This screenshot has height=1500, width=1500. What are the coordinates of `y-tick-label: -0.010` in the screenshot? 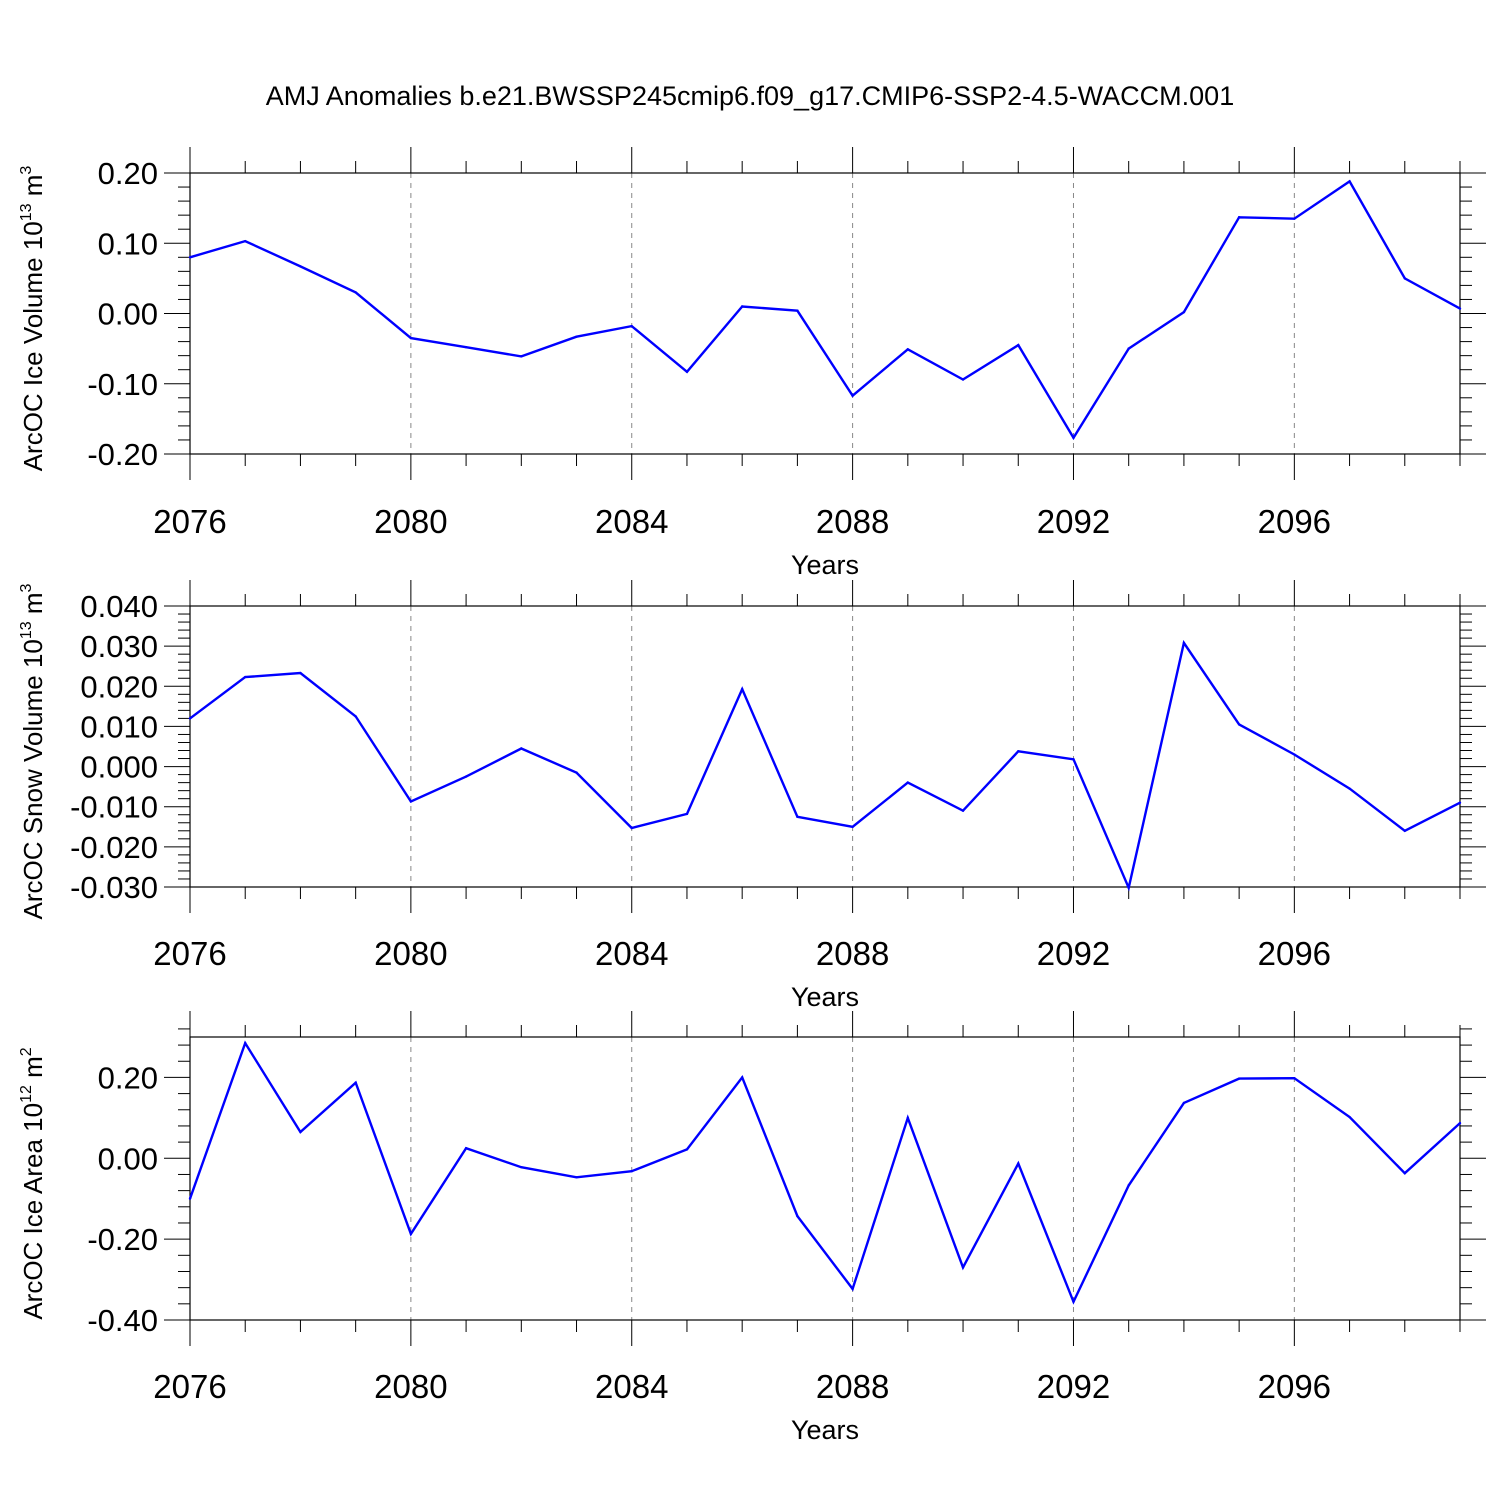 It's located at (114, 807).